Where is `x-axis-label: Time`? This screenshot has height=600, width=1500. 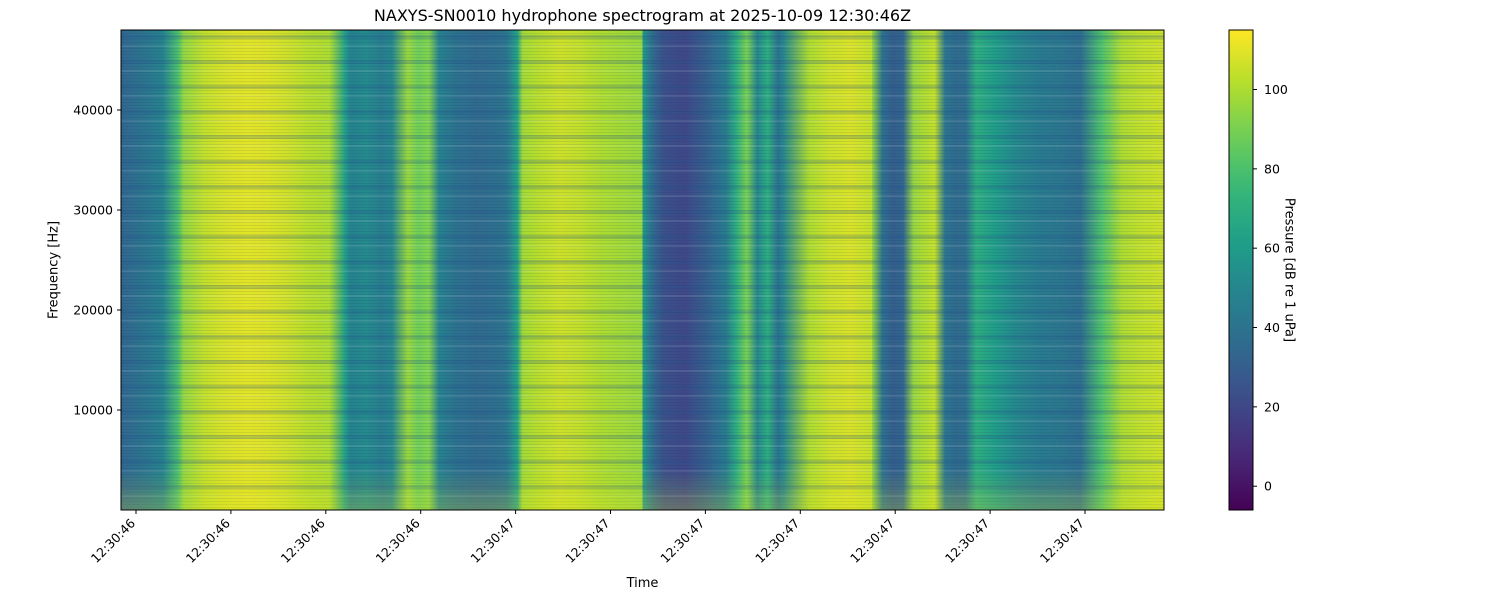
x-axis-label: Time is located at coordinates (642, 583).